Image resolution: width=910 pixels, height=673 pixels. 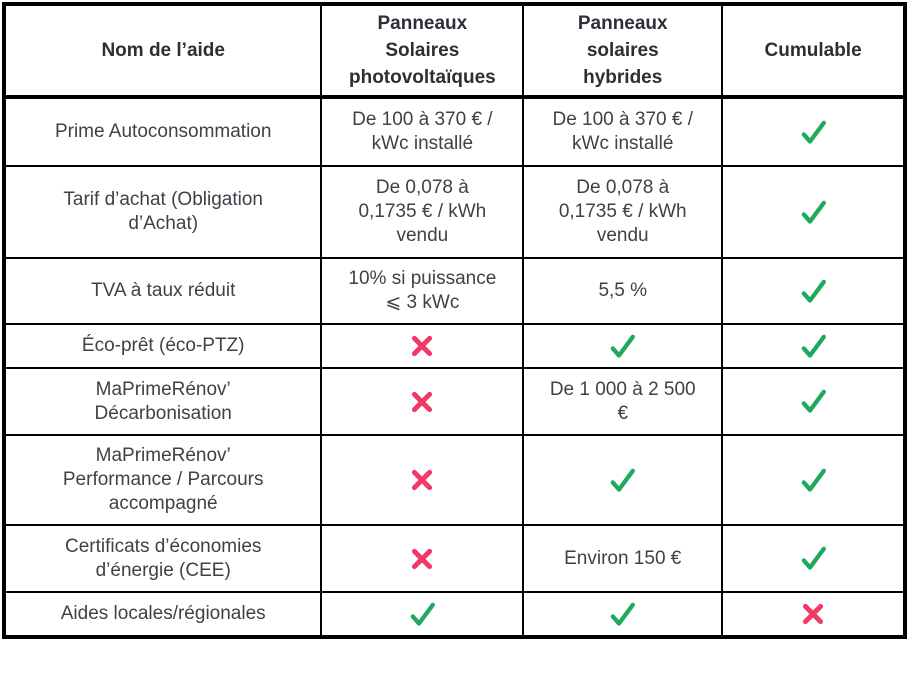 I want to click on col-header-aid-name: Nom de l’aide, so click(x=162, y=51).